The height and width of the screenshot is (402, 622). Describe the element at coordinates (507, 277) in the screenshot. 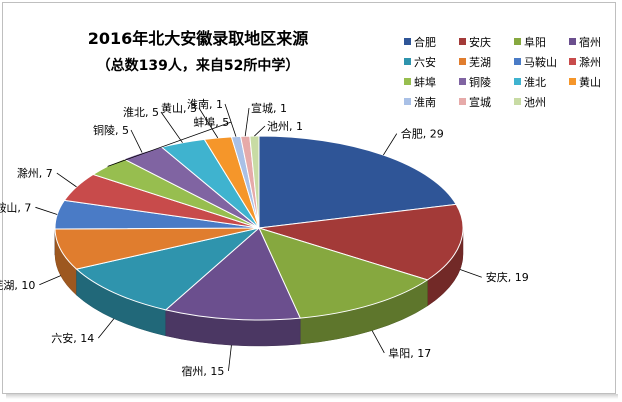

I see `data-label-1: 安庆, 19` at that location.